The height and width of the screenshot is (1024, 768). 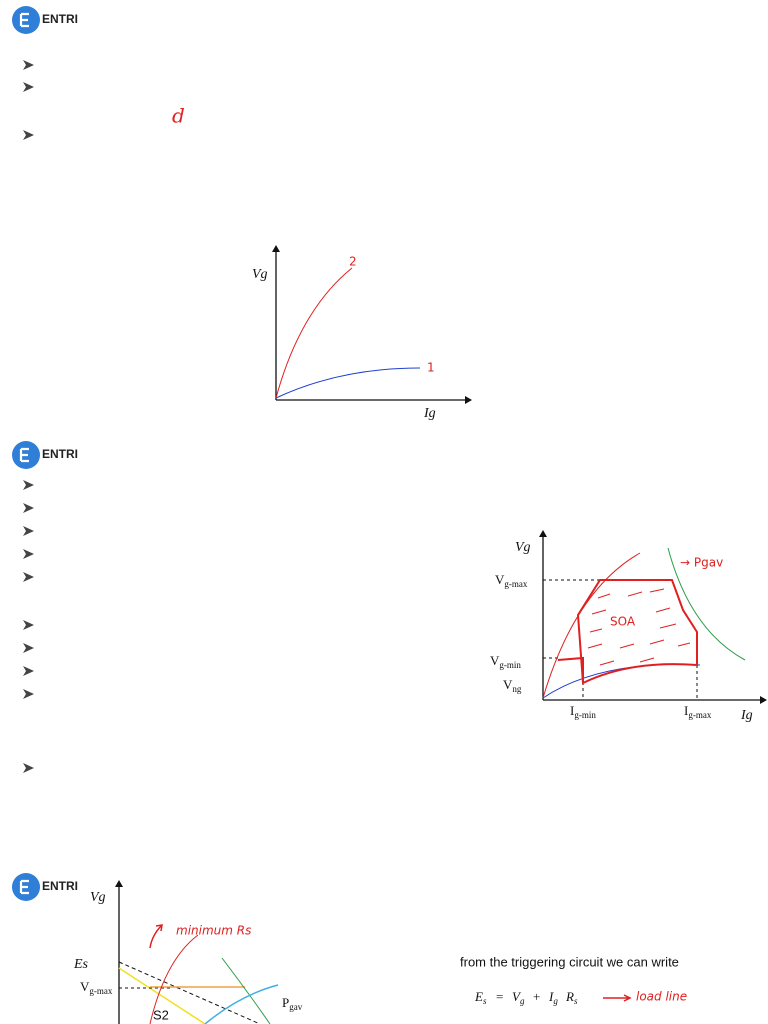 What do you see at coordinates (536, 996) in the screenshot?
I see `equation-operator: +` at bounding box center [536, 996].